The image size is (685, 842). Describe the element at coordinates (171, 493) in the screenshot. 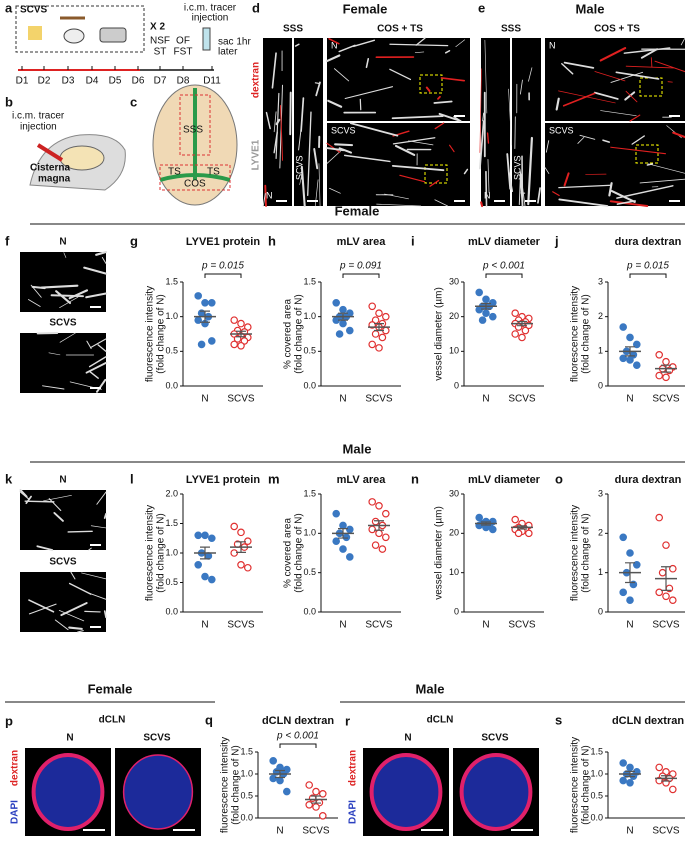

I see `y-tick-label: 2.0` at that location.